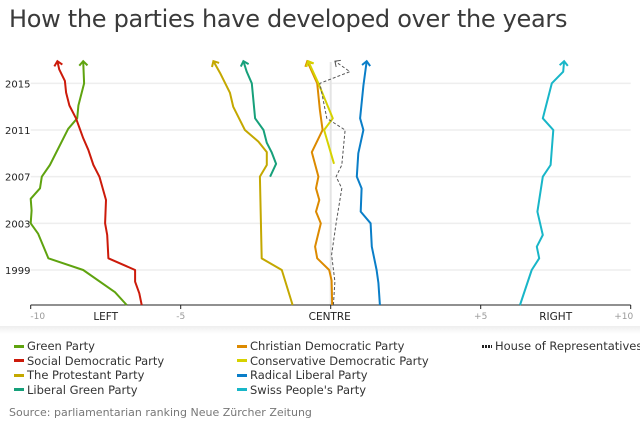 The width and height of the screenshot is (640, 426). I want to click on y-tick-label: 2015, so click(17, 84).